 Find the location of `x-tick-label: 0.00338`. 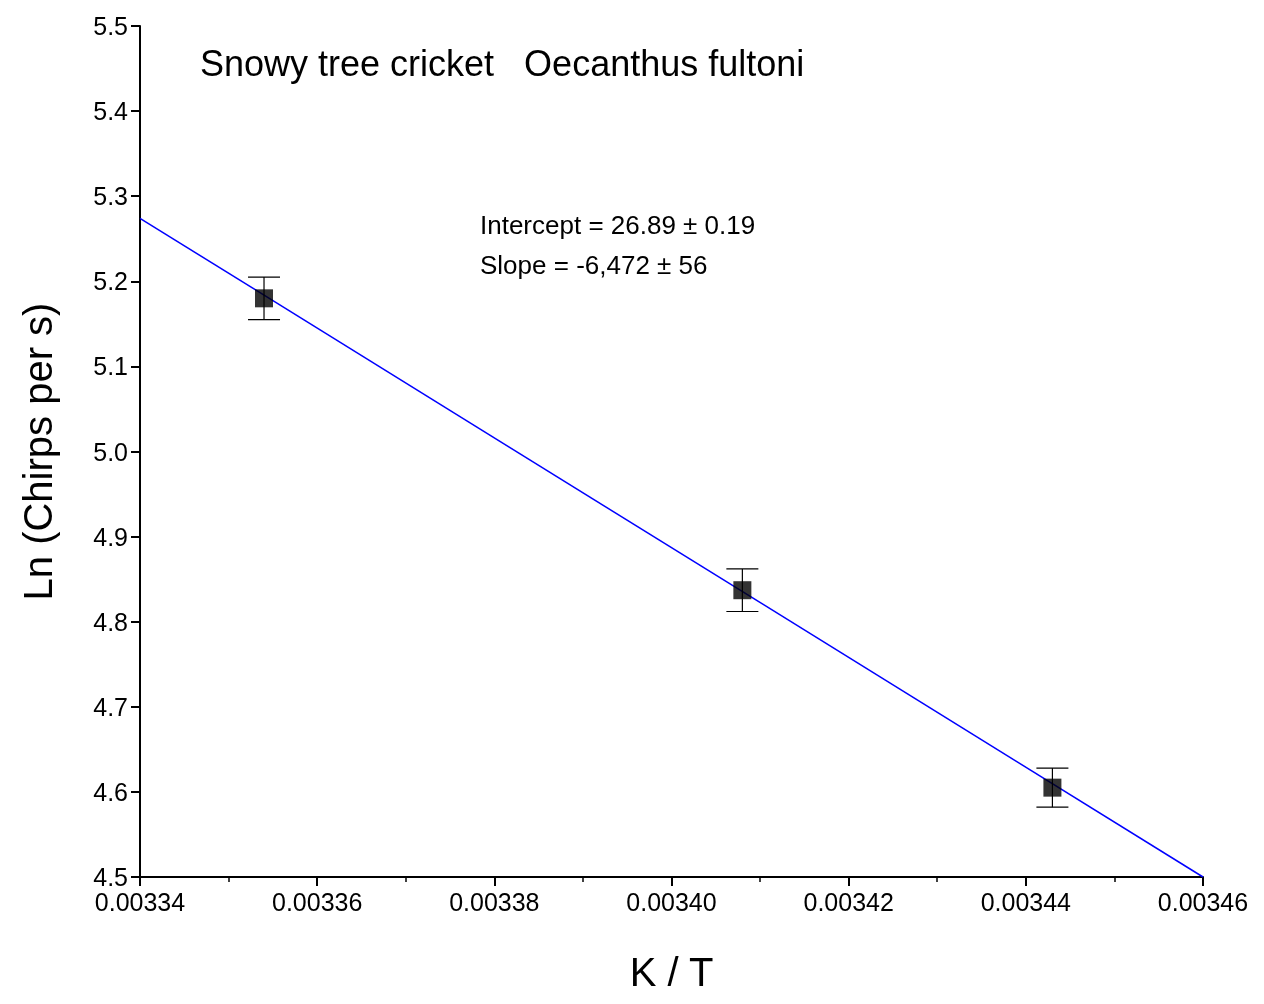

x-tick-label: 0.00338 is located at coordinates (494, 901).